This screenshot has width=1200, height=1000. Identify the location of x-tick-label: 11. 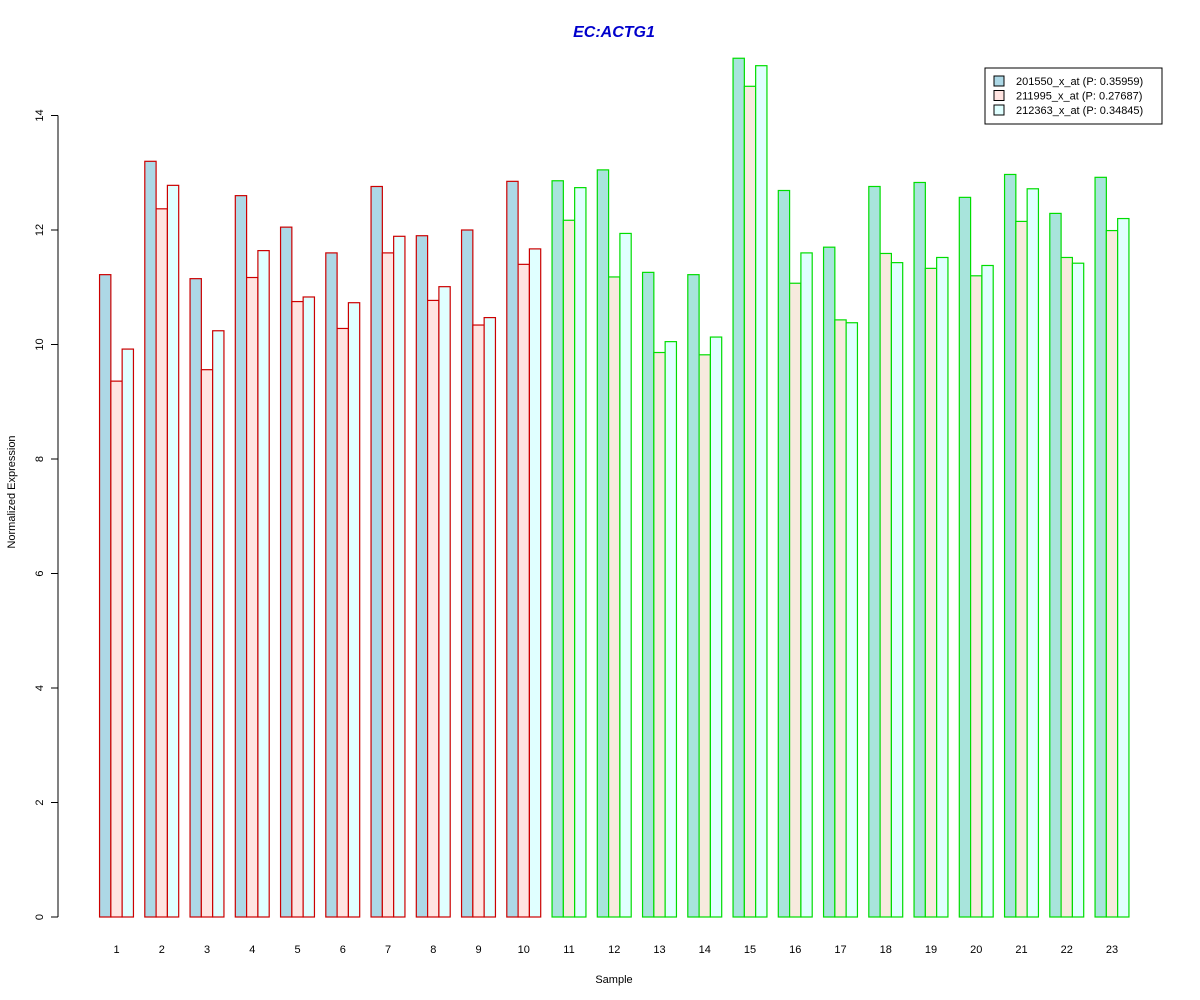
(568, 950).